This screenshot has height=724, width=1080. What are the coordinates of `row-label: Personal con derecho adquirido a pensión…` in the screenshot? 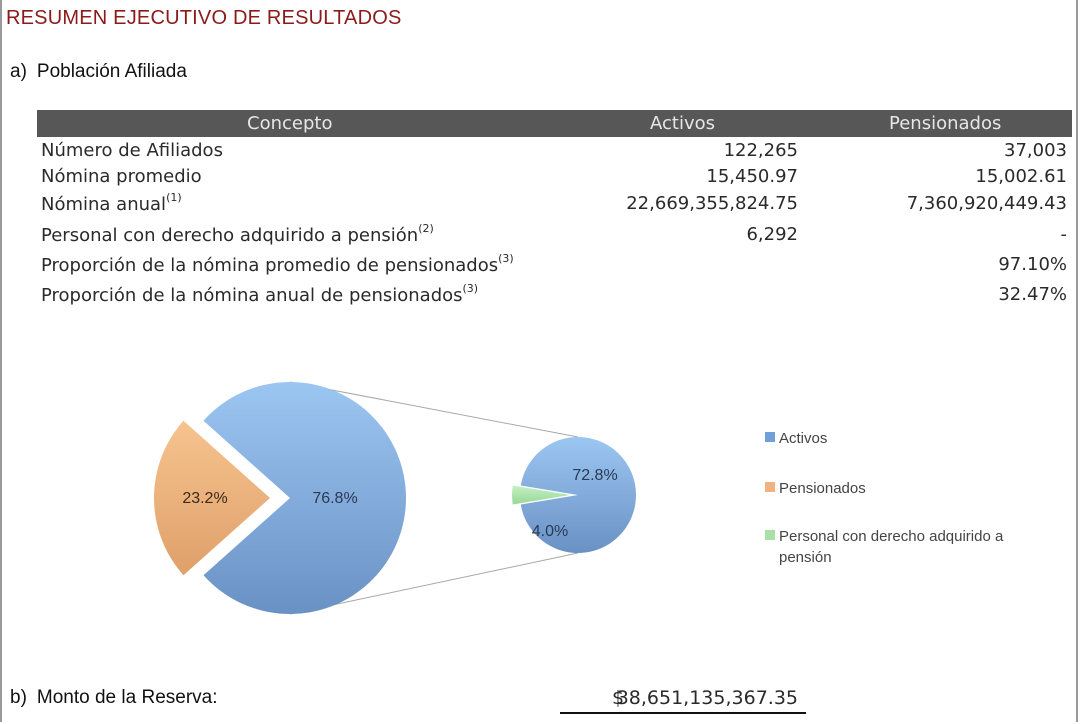 It's located at (237, 234).